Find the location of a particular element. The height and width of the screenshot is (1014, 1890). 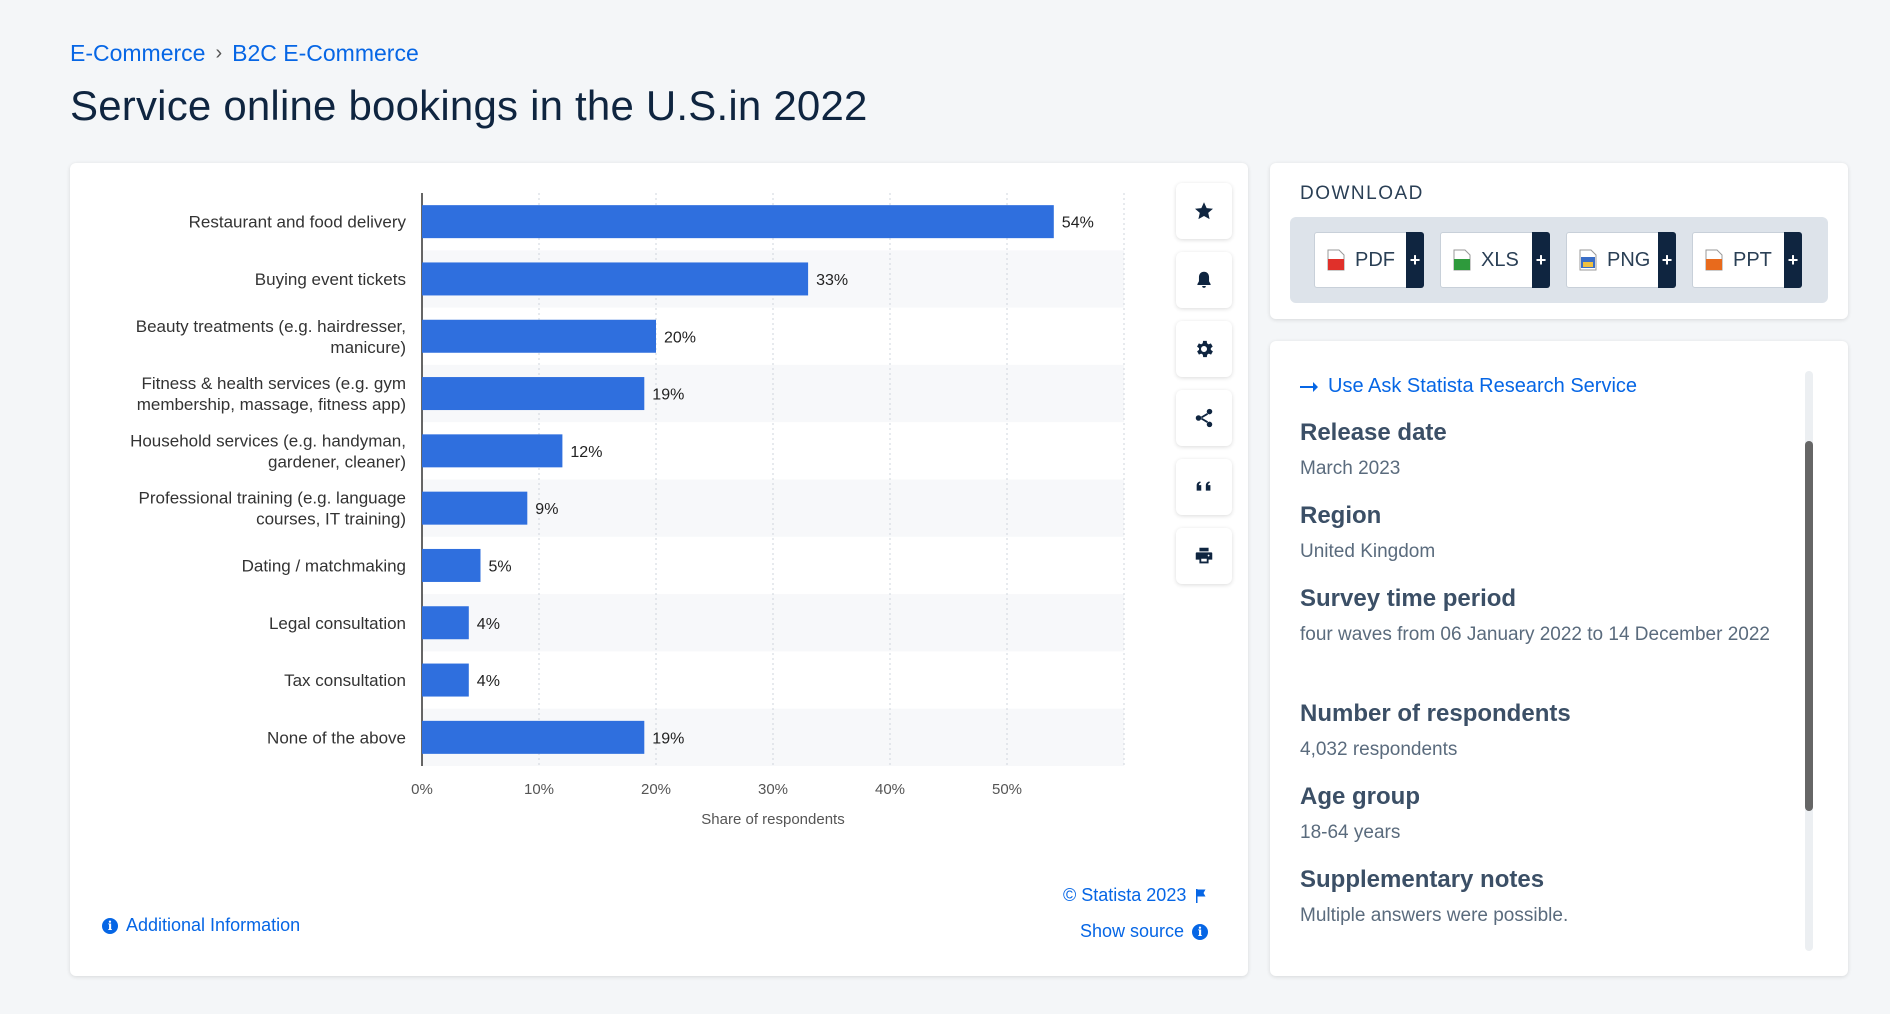

x-tick-label: 50% is located at coordinates (1007, 789).